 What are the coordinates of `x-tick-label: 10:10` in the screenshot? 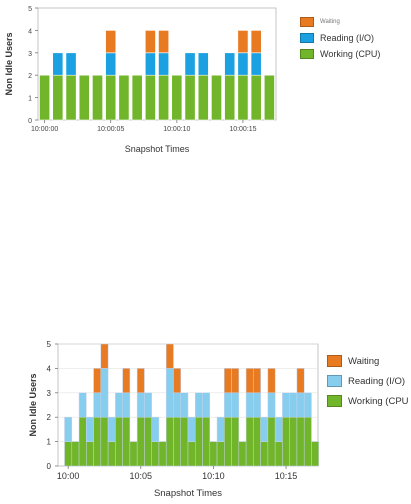 It's located at (213, 476).